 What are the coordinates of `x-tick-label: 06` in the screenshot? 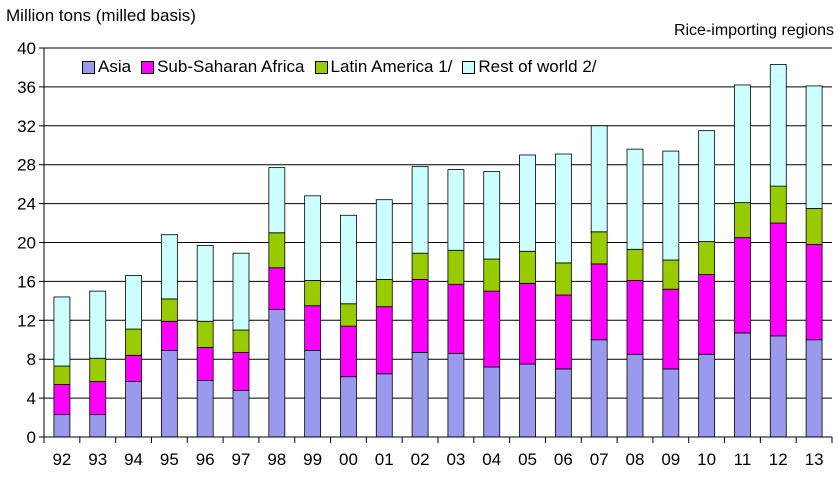 It's located at (563, 459).